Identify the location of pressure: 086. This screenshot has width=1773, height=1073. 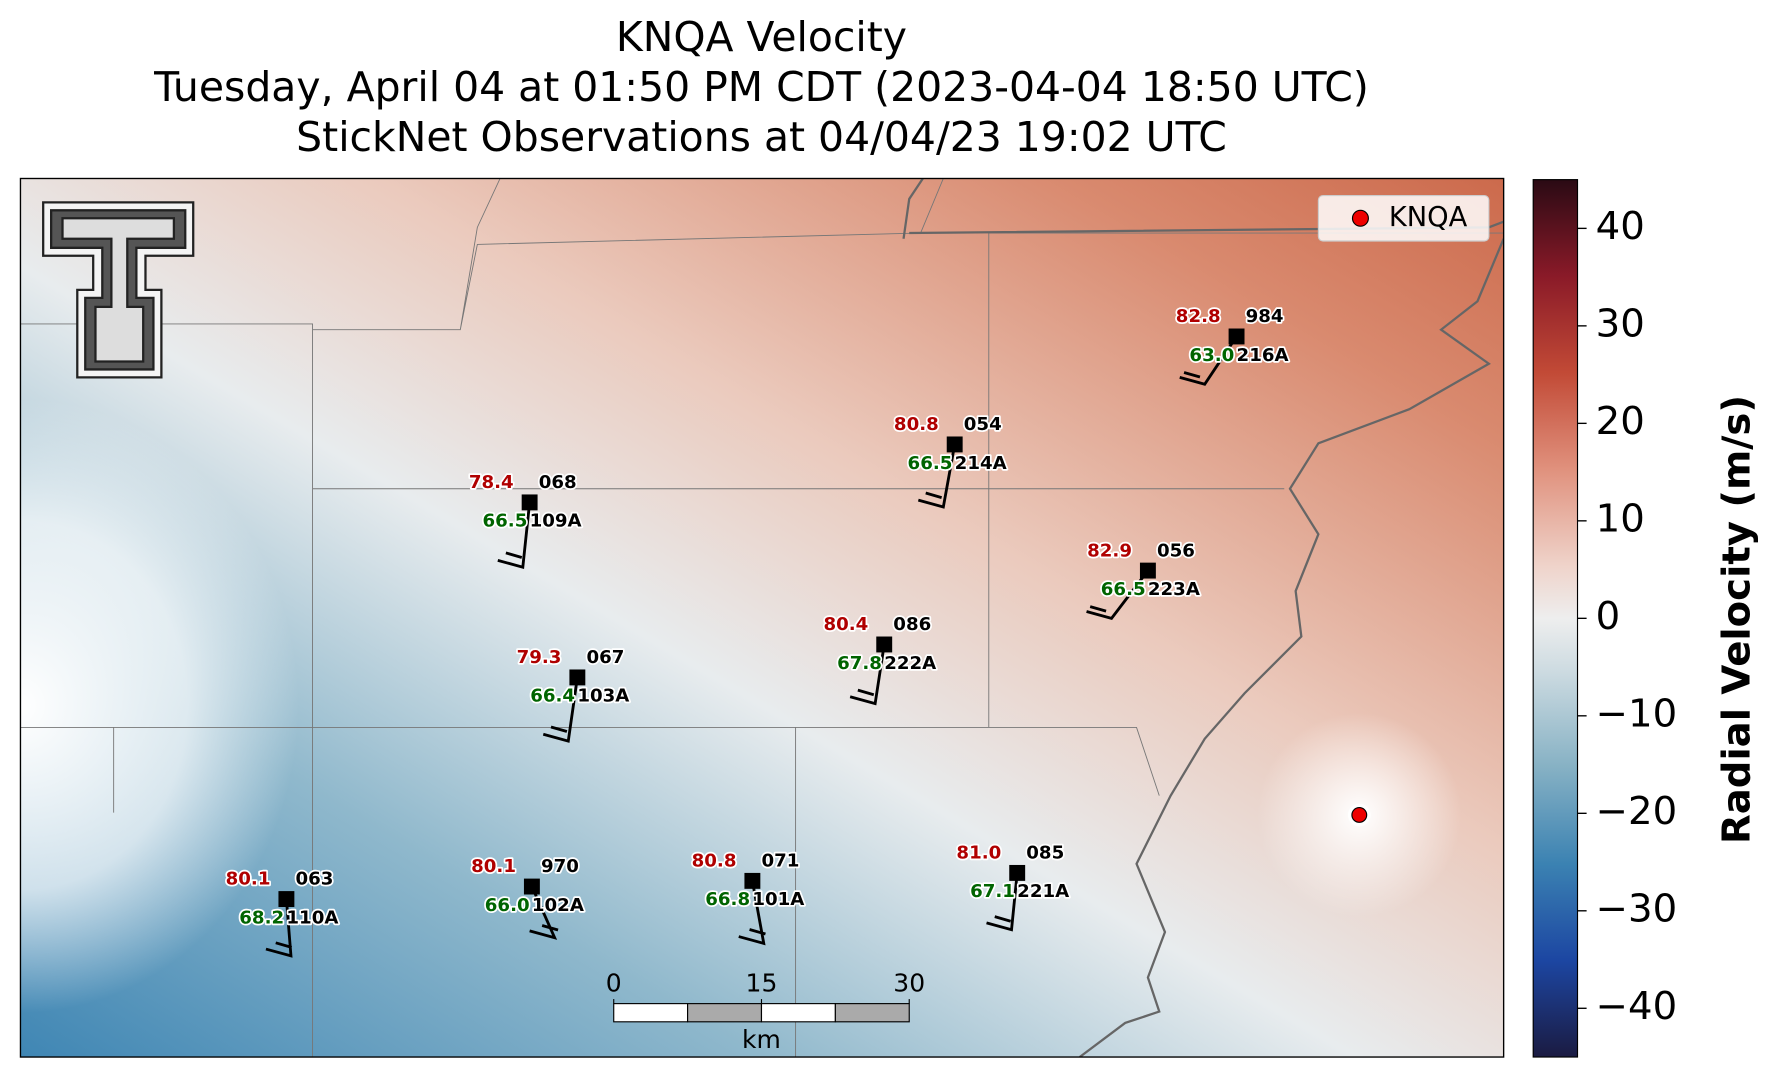
(912, 624).